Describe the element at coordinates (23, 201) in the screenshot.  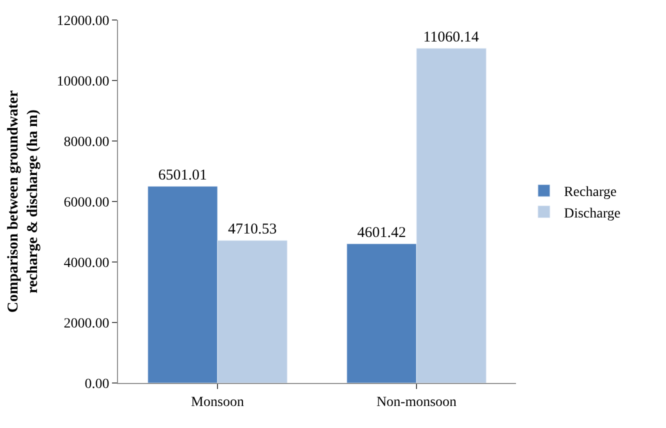
I see `y-axis-title: Comparison between groundwater recharge & discharge (ha m)` at that location.